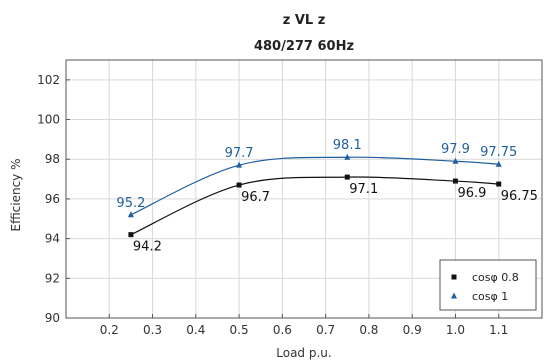 Image resolution: width=548 pixels, height=362 pixels. Describe the element at coordinates (495, 277) in the screenshot. I see `legend-label: cosφ 0.8` at that location.